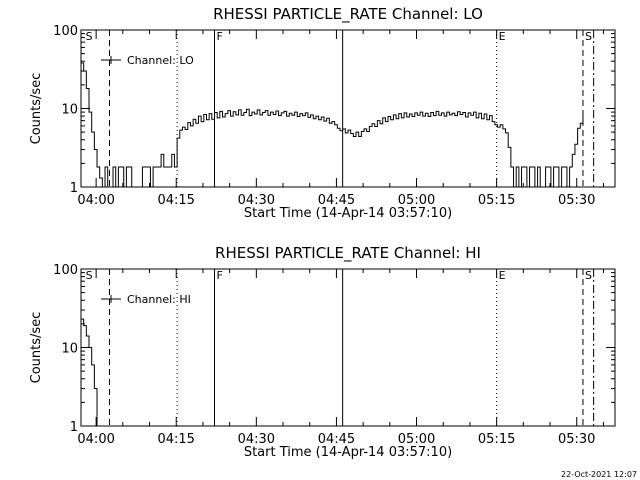 This screenshot has width=640, height=480. I want to click on chart-title: RHESSI PARTICLE_RATE Channel: HI, so click(348, 253).